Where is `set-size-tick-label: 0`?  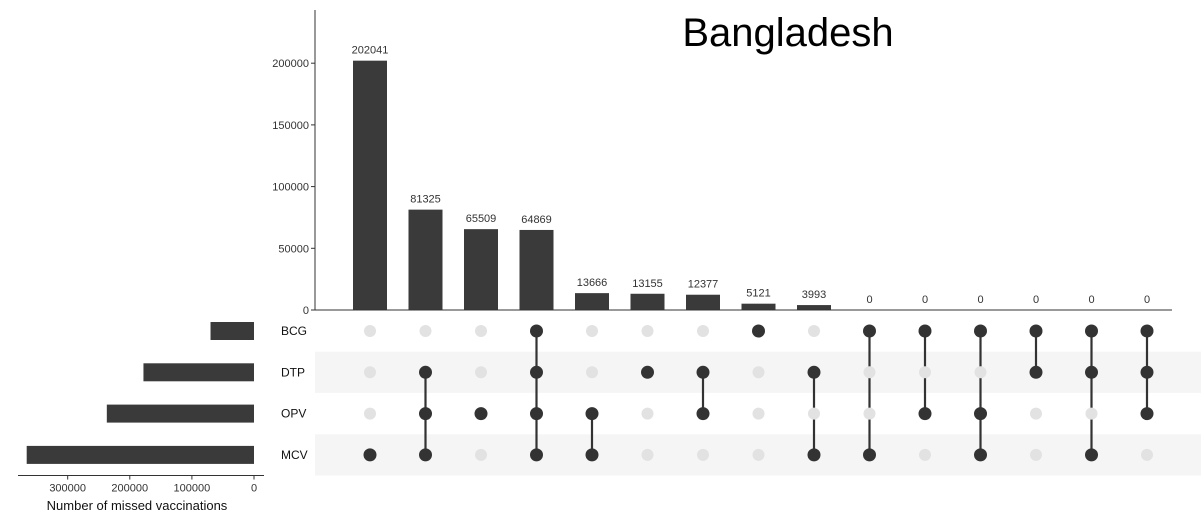 set-size-tick-label: 0 is located at coordinates (254, 489).